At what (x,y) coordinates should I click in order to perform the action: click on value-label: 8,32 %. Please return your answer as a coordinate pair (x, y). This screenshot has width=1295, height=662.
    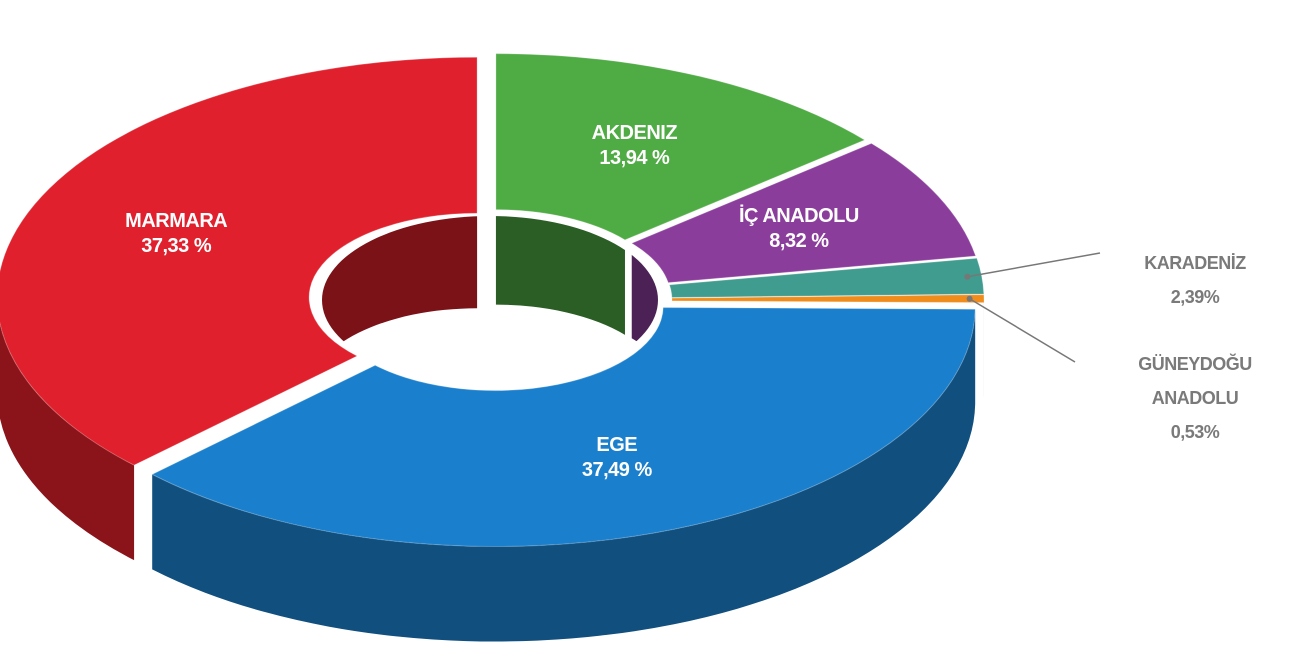
    Looking at the image, I should click on (799, 240).